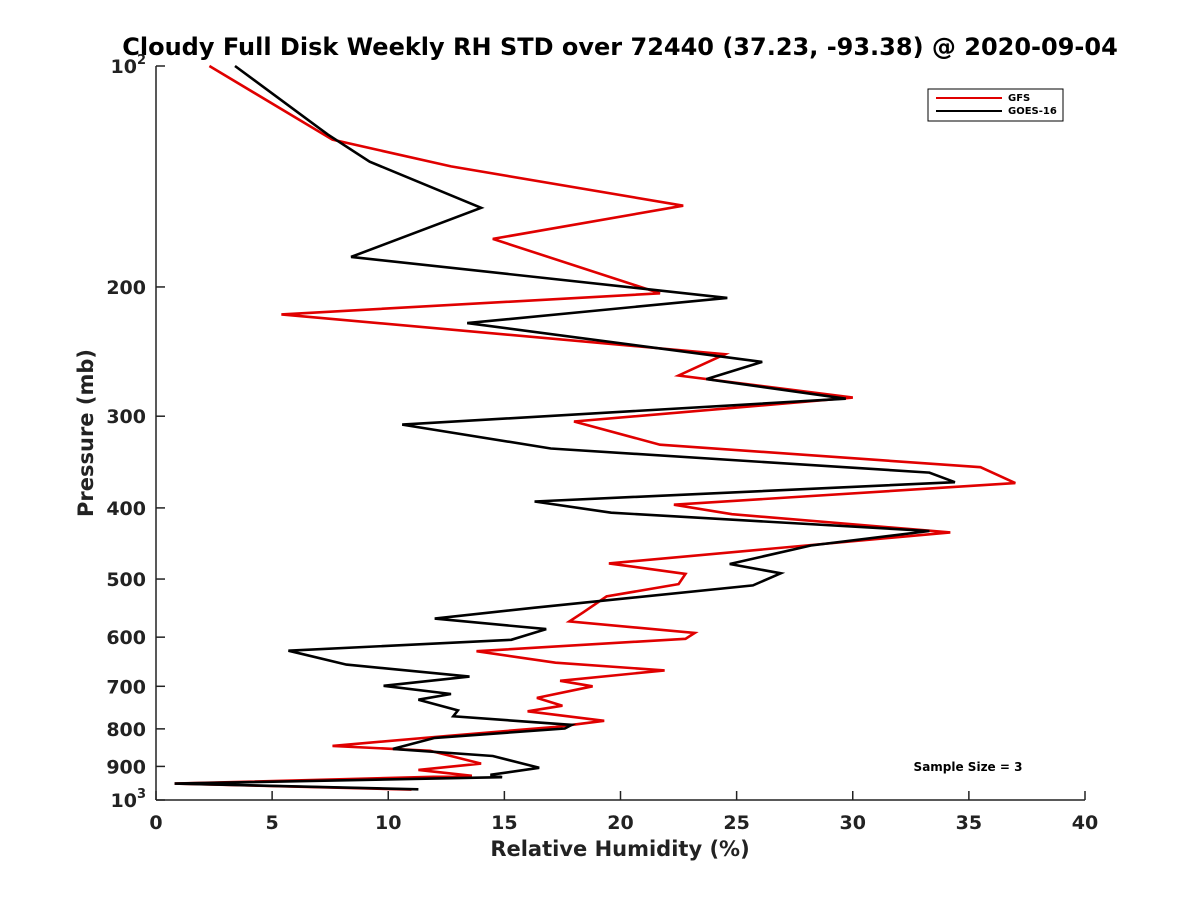 Image resolution: width=1200 pixels, height=900 pixels. What do you see at coordinates (968, 767) in the screenshot?
I see `sample-size-annotation: Sample Size = 3` at bounding box center [968, 767].